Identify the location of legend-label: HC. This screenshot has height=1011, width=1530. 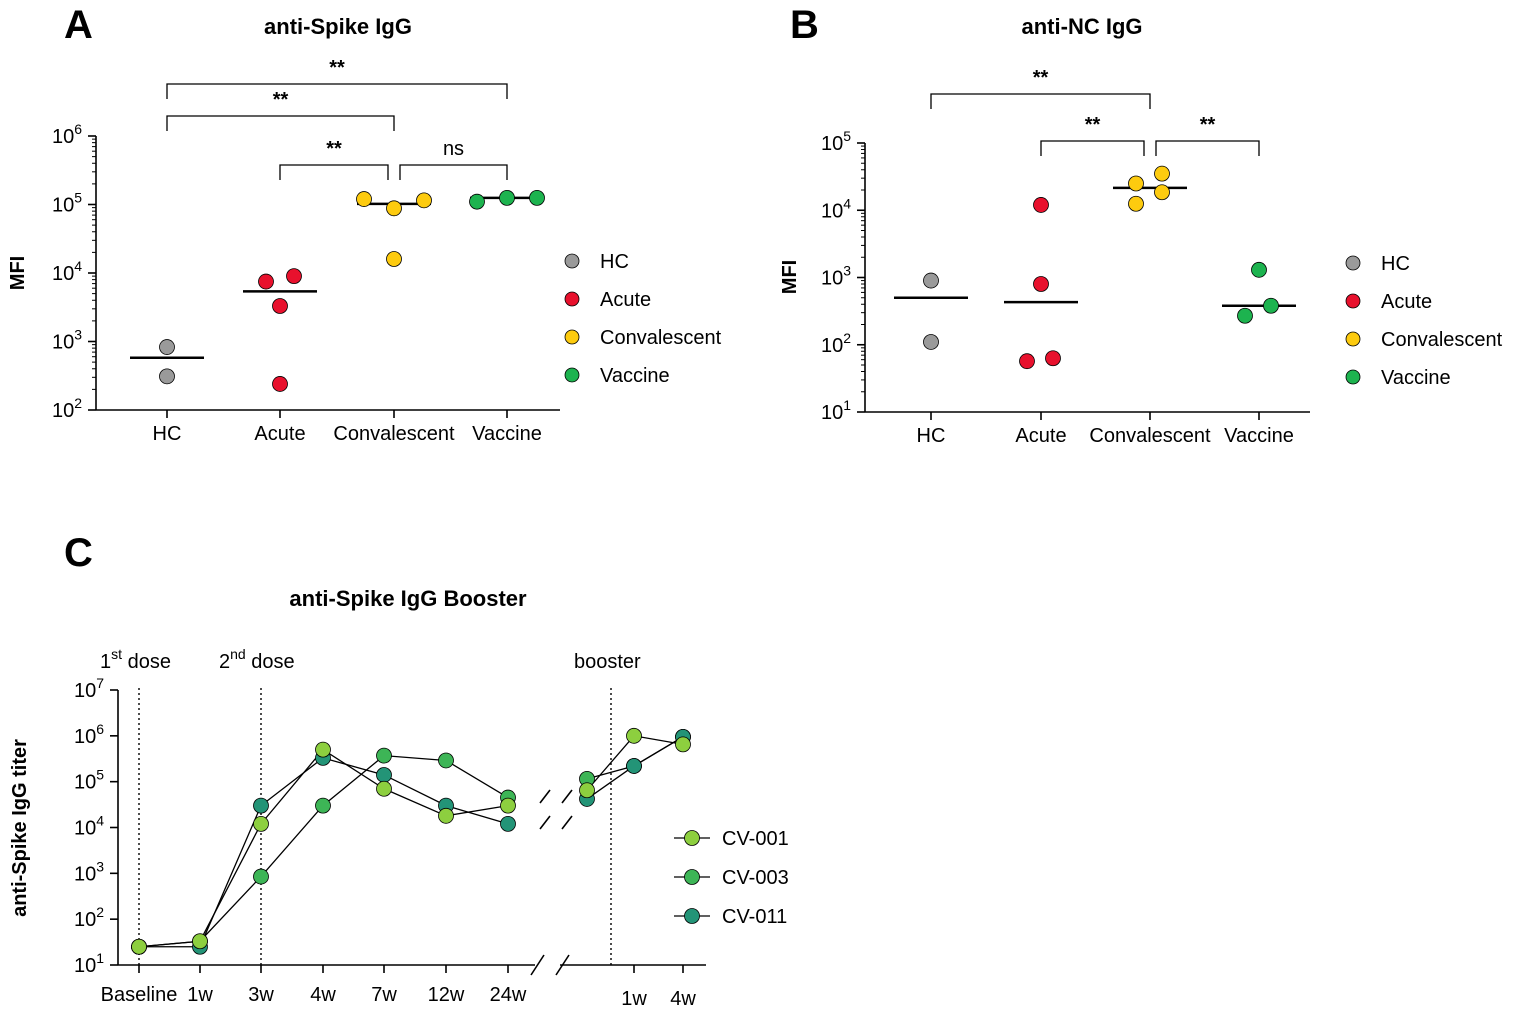
(1395, 264).